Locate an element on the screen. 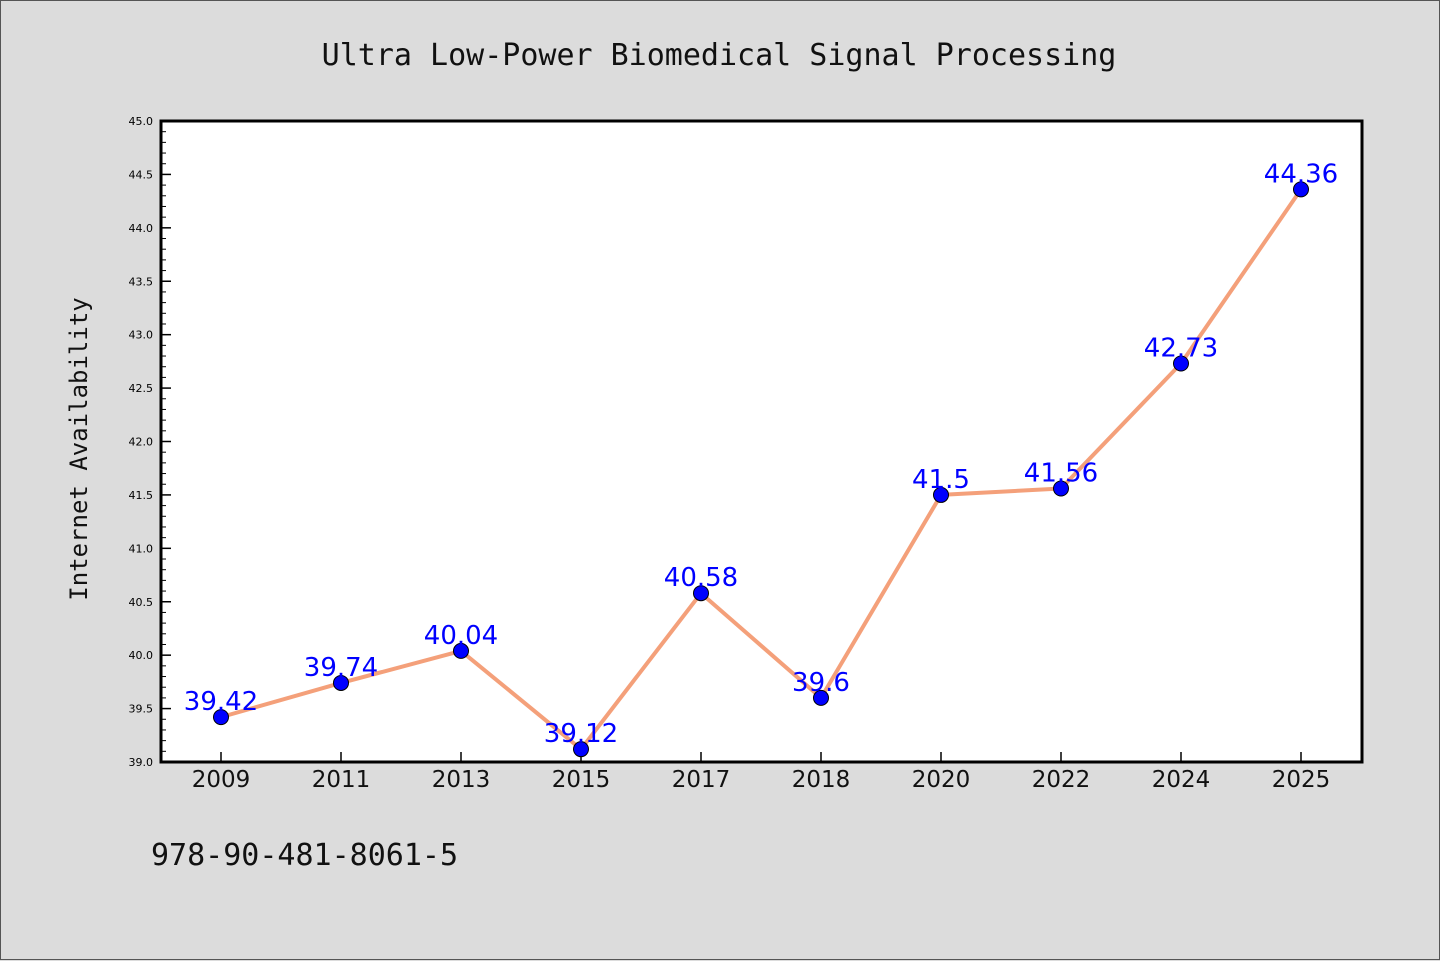 This screenshot has width=1440, height=961. x-axis: 2009 2011 2013 2015 2017 2018 2020 2022 2024 2025 is located at coordinates (761, 772).